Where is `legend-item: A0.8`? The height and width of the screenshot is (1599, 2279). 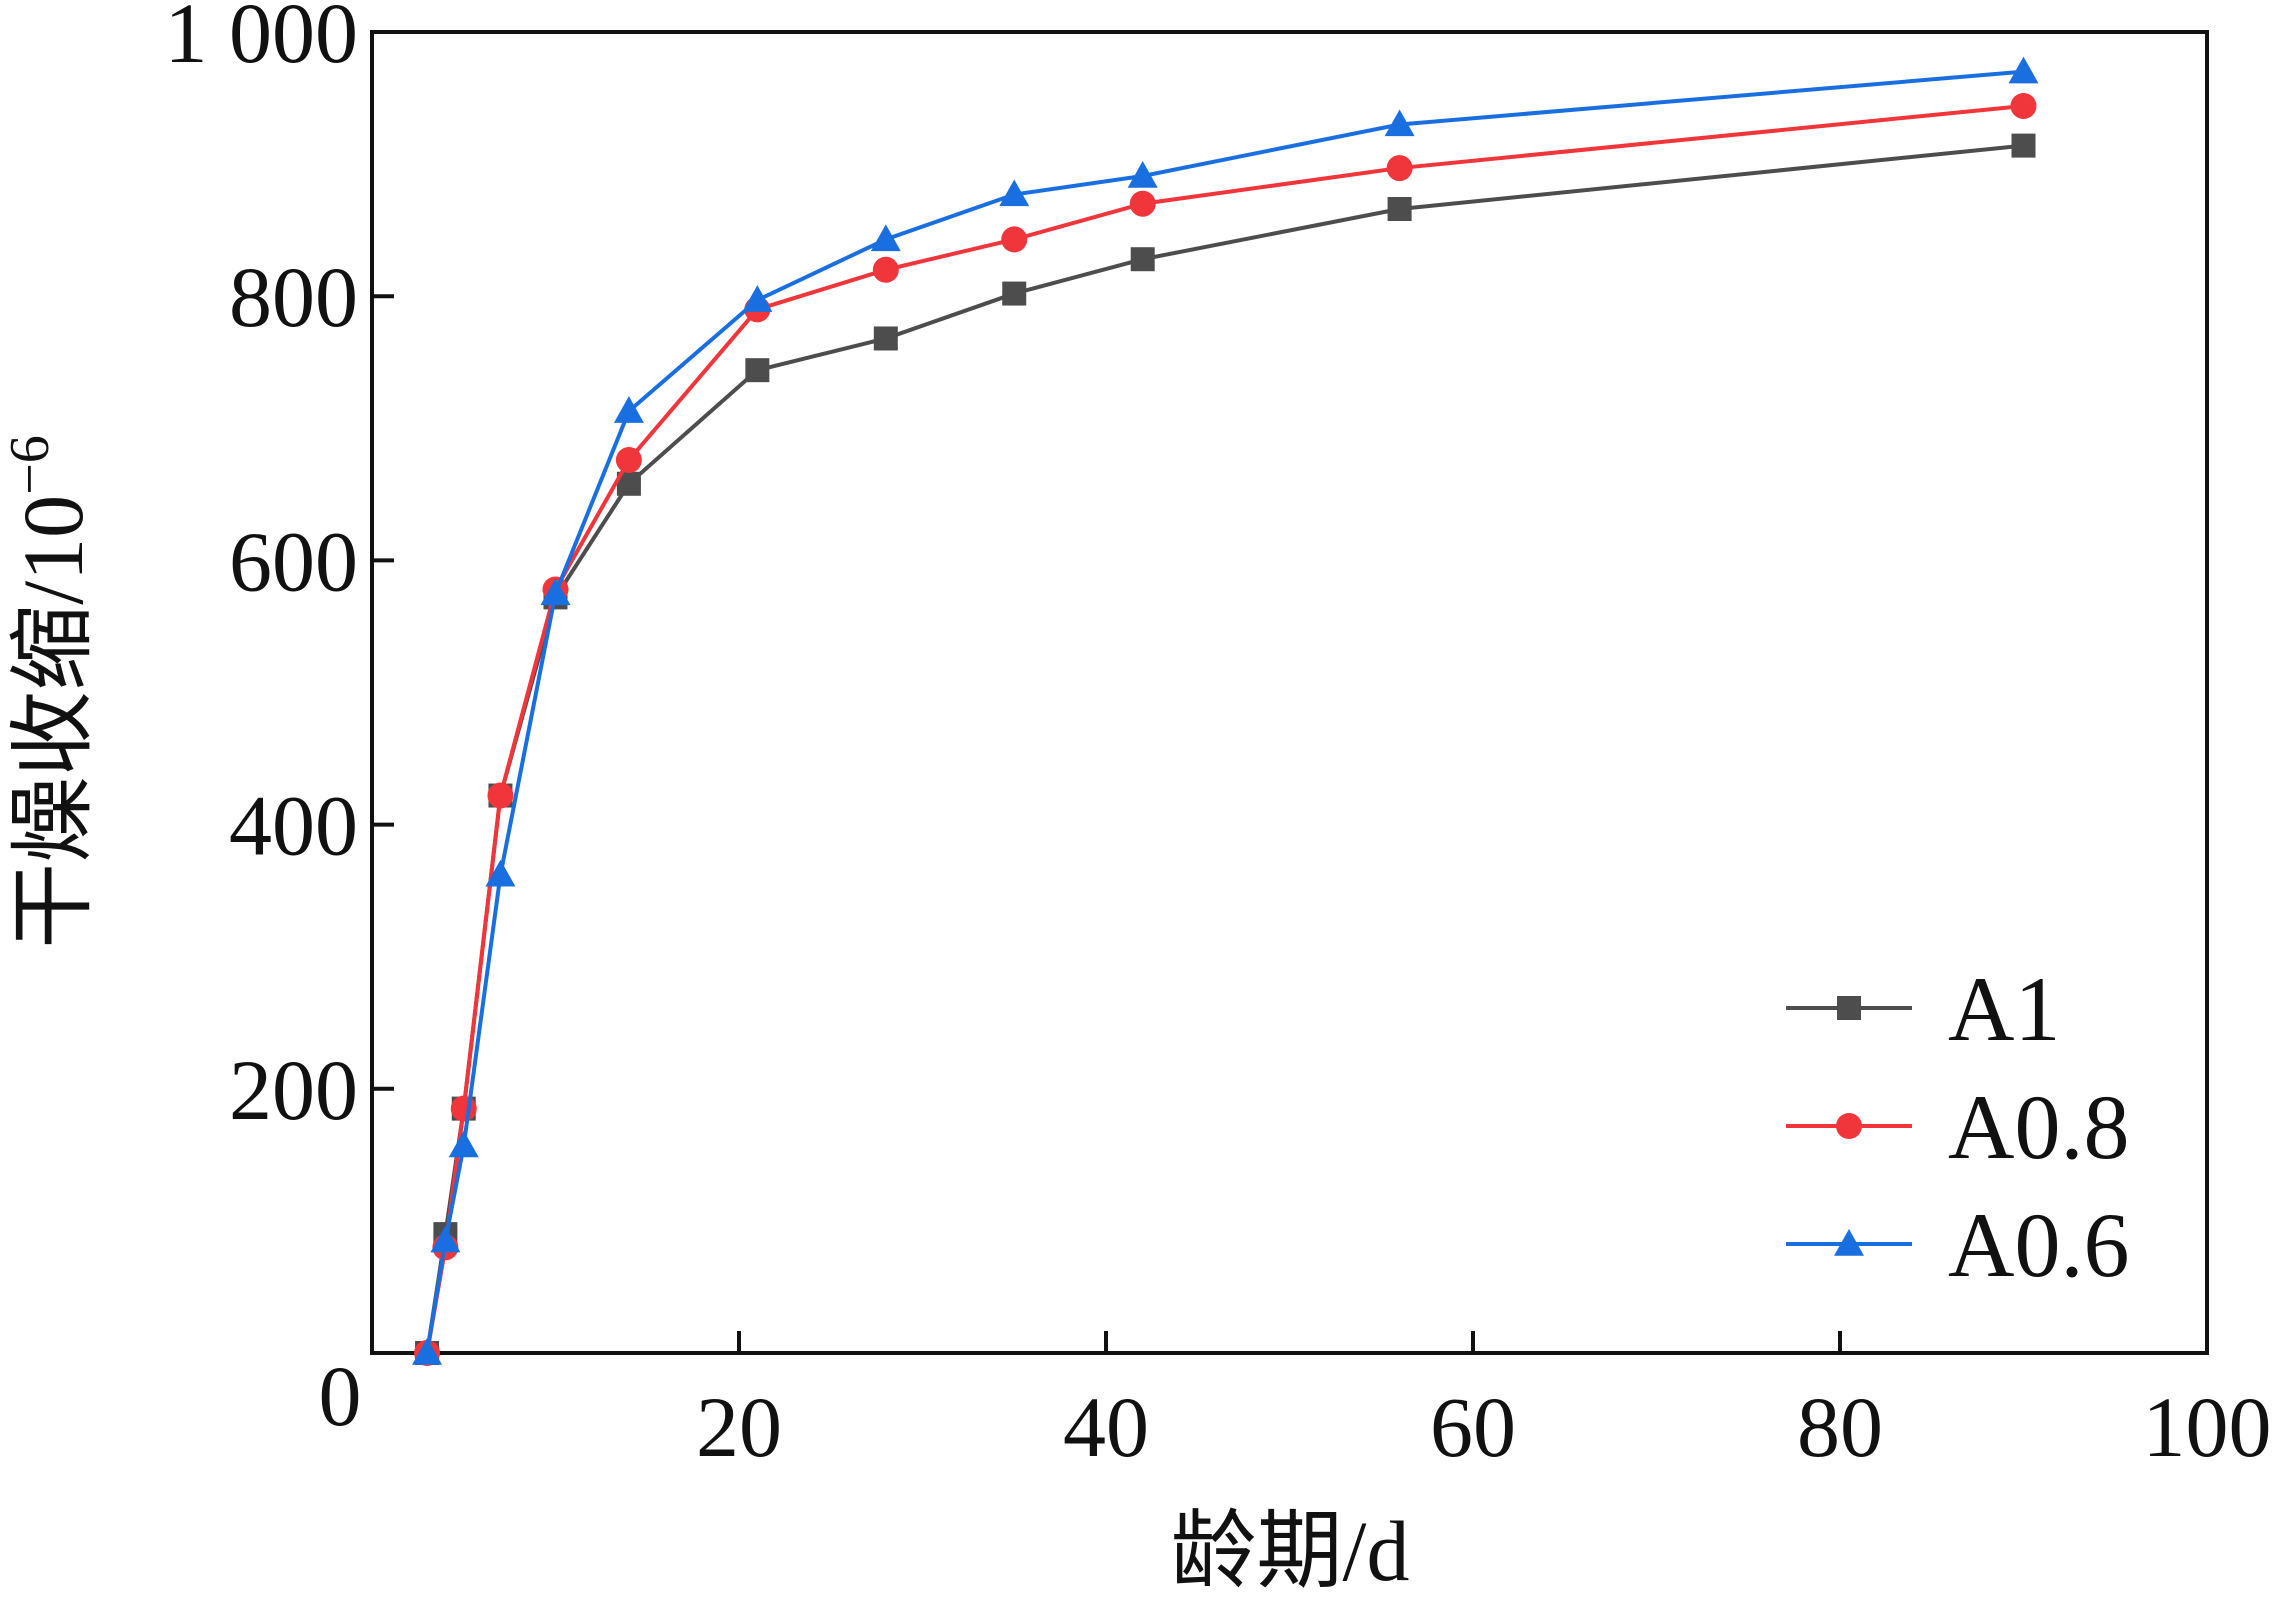 legend-item: A0.8 is located at coordinates (1957, 1127).